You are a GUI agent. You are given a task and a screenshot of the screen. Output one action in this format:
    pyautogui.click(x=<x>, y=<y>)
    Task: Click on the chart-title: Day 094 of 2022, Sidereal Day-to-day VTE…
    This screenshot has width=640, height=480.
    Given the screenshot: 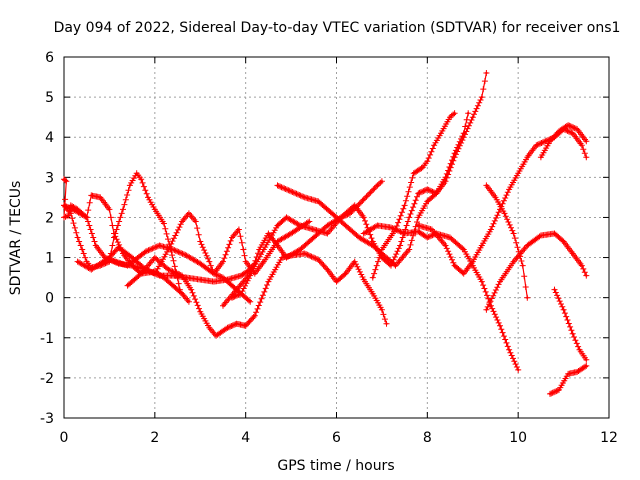 What is the action you would take?
    pyautogui.click(x=337, y=28)
    